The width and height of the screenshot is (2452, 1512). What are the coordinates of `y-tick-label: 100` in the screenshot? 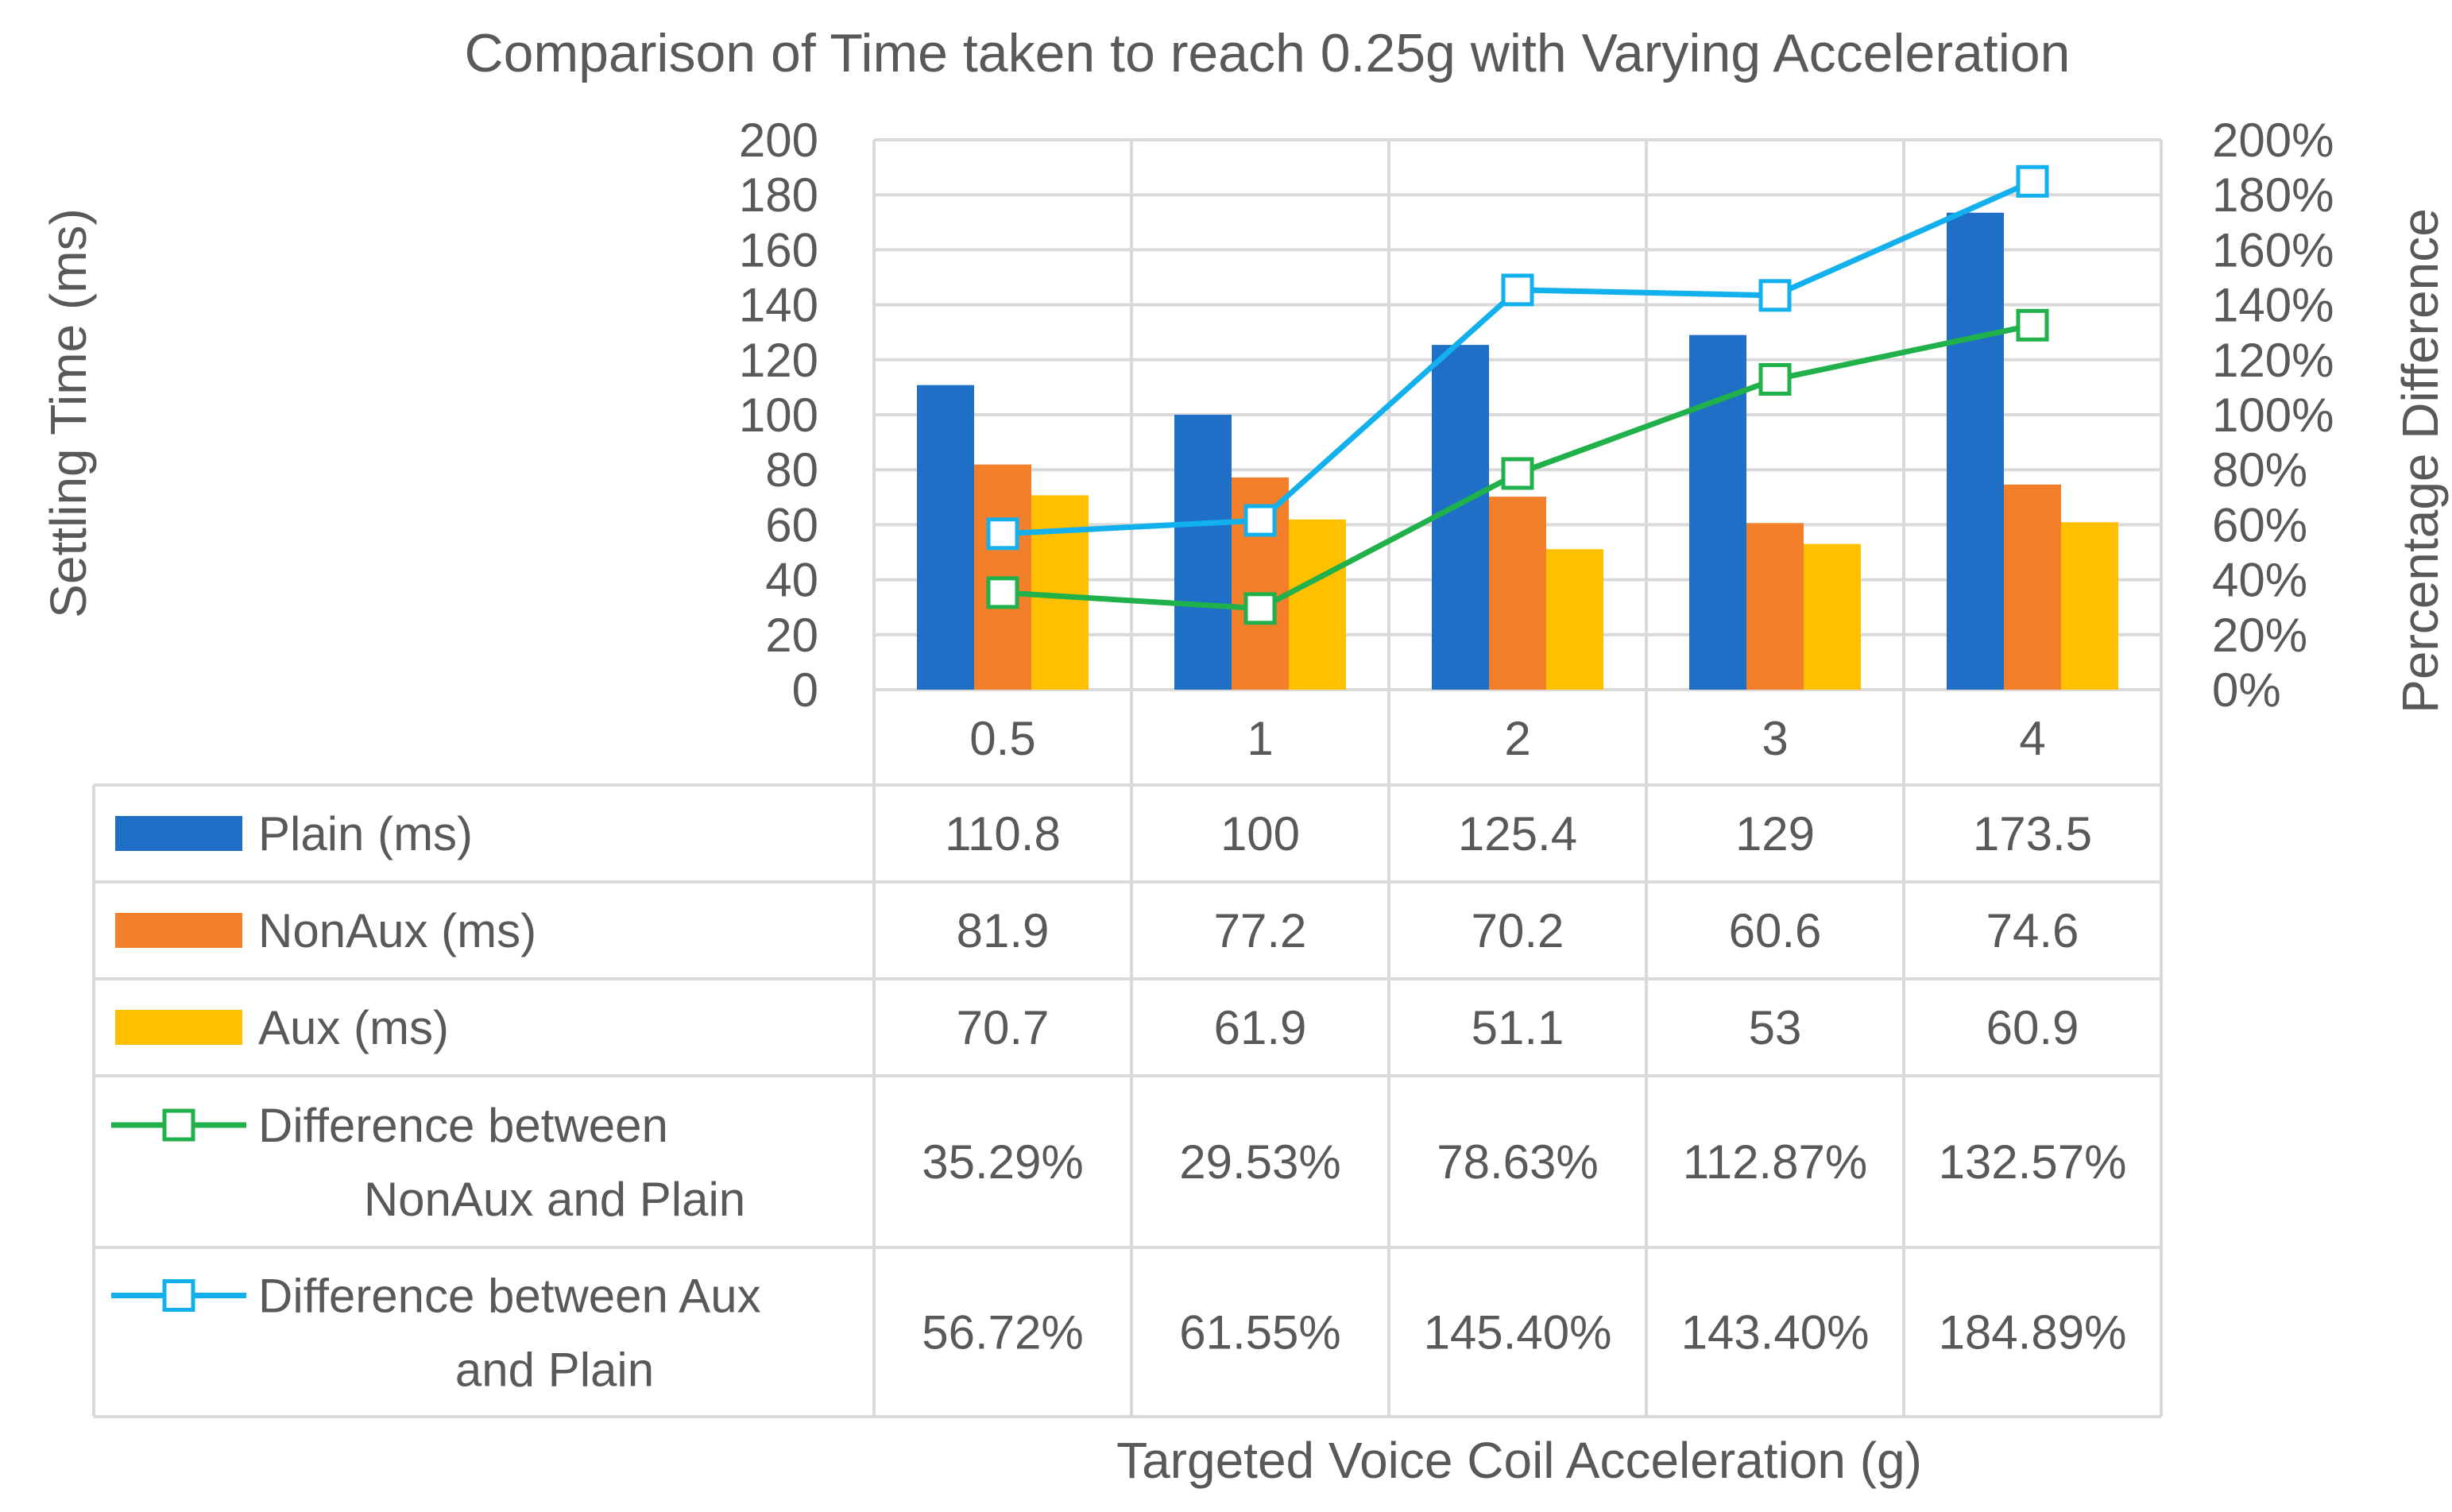 It's located at (778, 415).